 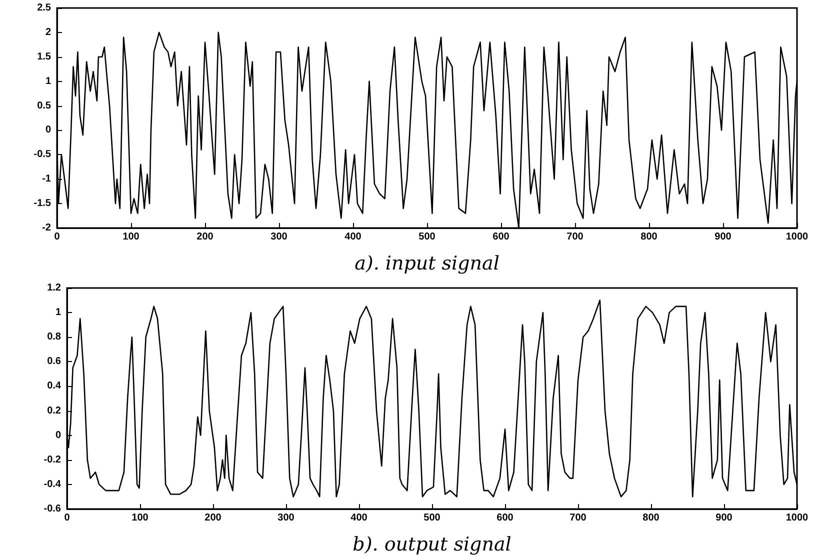 What do you see at coordinates (47, 228) in the screenshot?
I see `y-tick-label: -2` at bounding box center [47, 228].